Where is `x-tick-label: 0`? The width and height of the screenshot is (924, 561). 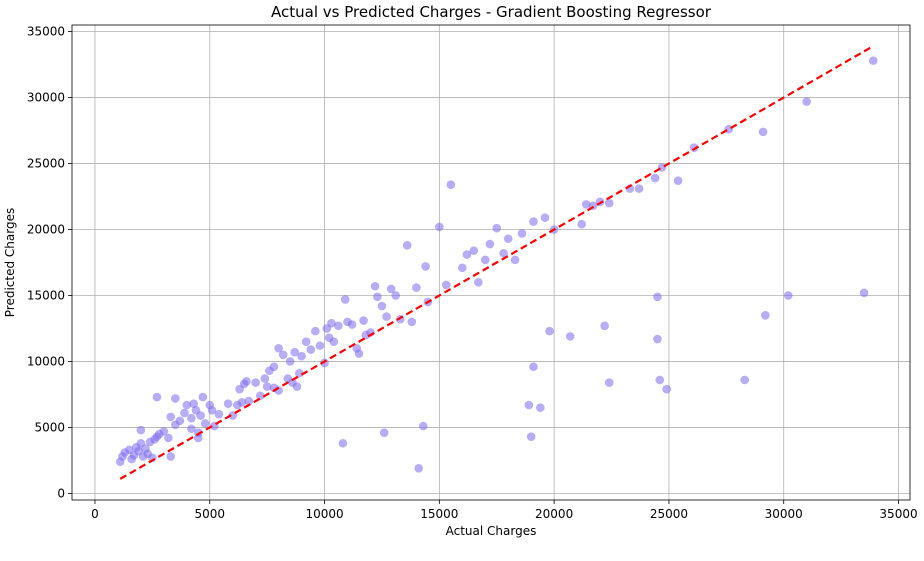
x-tick-label: 0 is located at coordinates (95, 514).